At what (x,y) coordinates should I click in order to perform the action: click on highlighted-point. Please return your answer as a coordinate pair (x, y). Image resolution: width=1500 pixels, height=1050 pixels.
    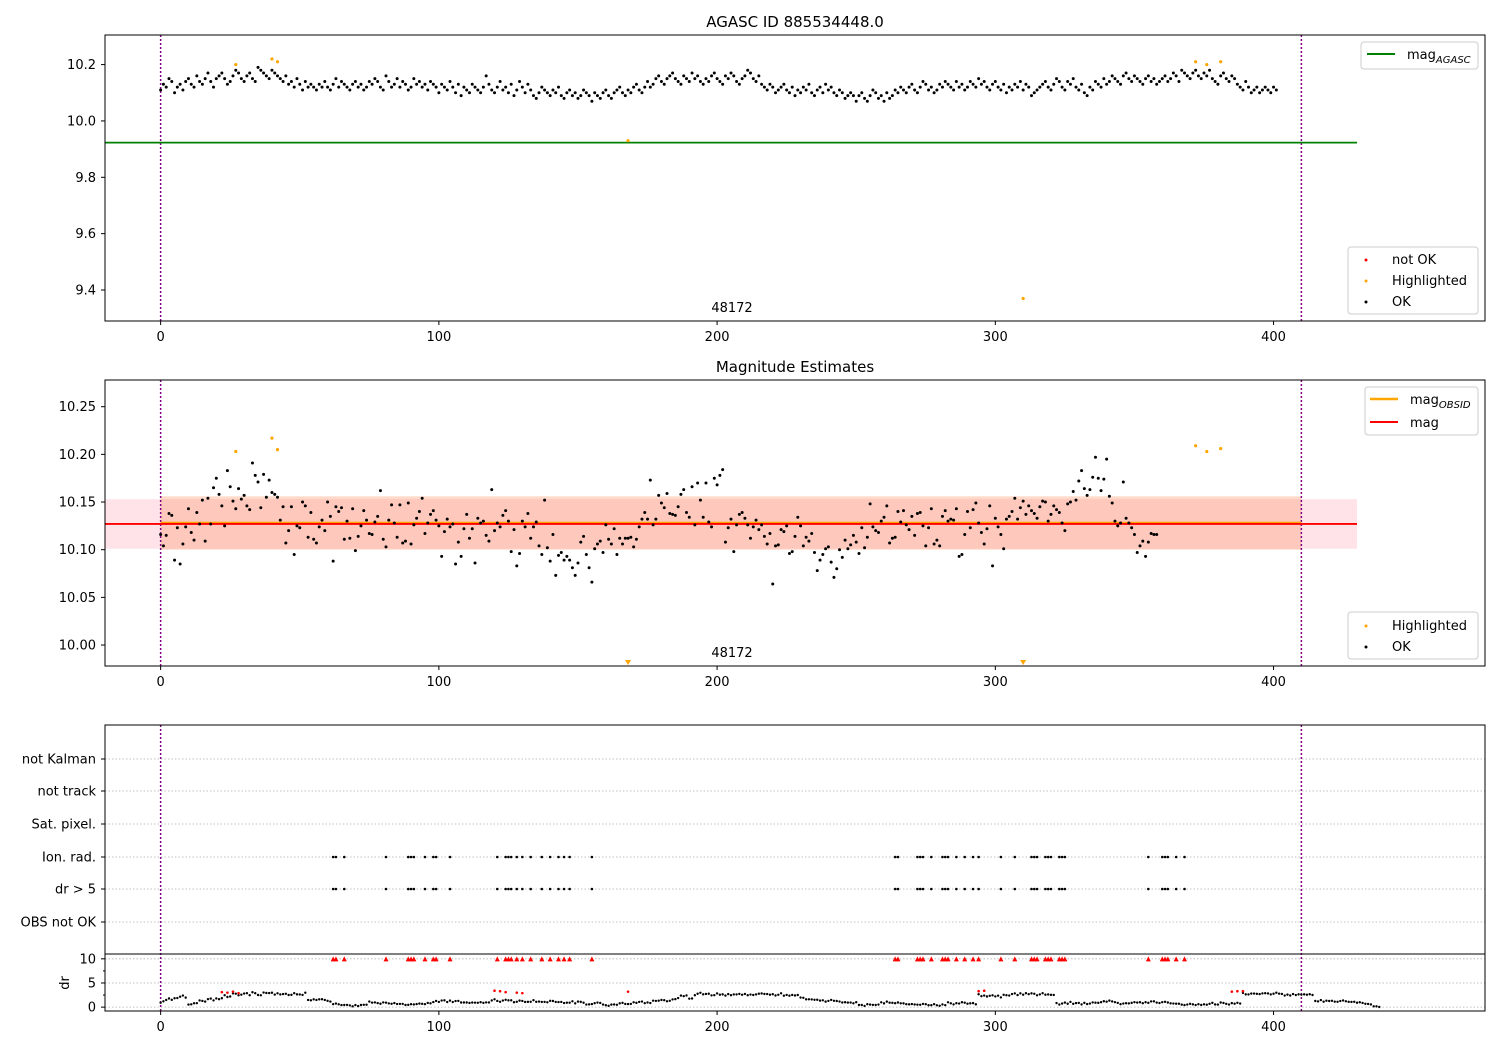
    Looking at the image, I should click on (236, 451).